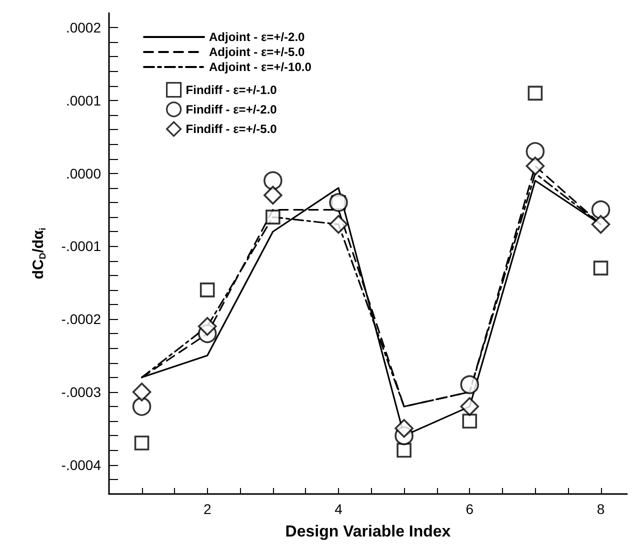  I want to click on legend-label: Adjoint - ε=+/-10.0, so click(260, 67).